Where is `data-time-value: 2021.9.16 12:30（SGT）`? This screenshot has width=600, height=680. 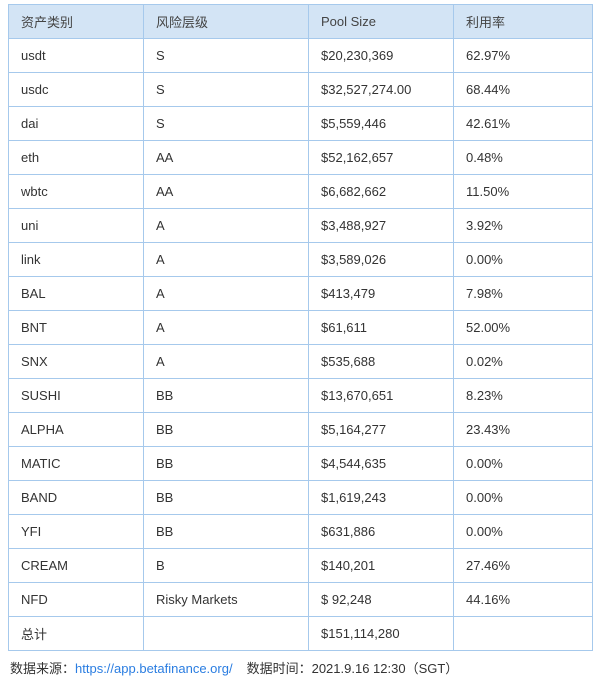
data-time-value: 2021.9.16 12:30（SGT） is located at coordinates (385, 668).